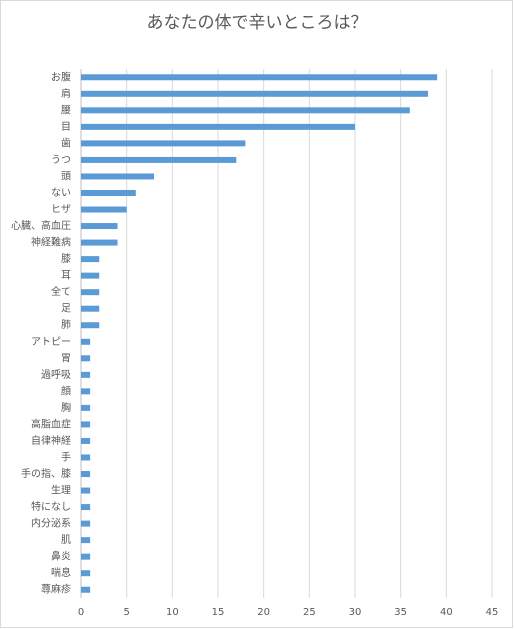 Image resolution: width=514 pixels, height=629 pixels. Describe the element at coordinates (66, 309) in the screenshot. I see `y-tick-label: 足` at that location.